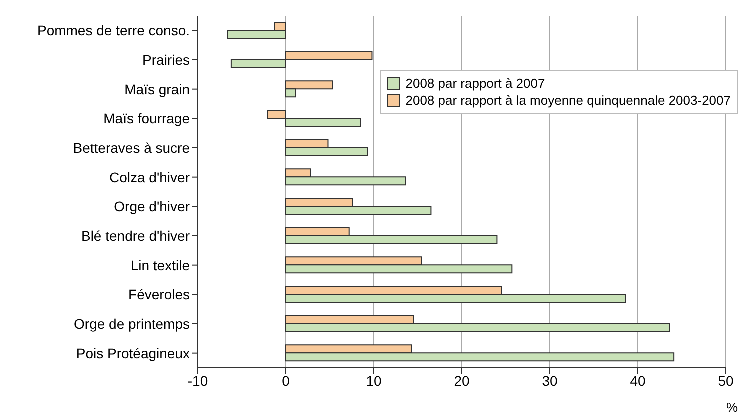 This screenshot has width=748, height=418. Describe the element at coordinates (132, 324) in the screenshot. I see `y-tick-label: Orge de printemps` at that location.